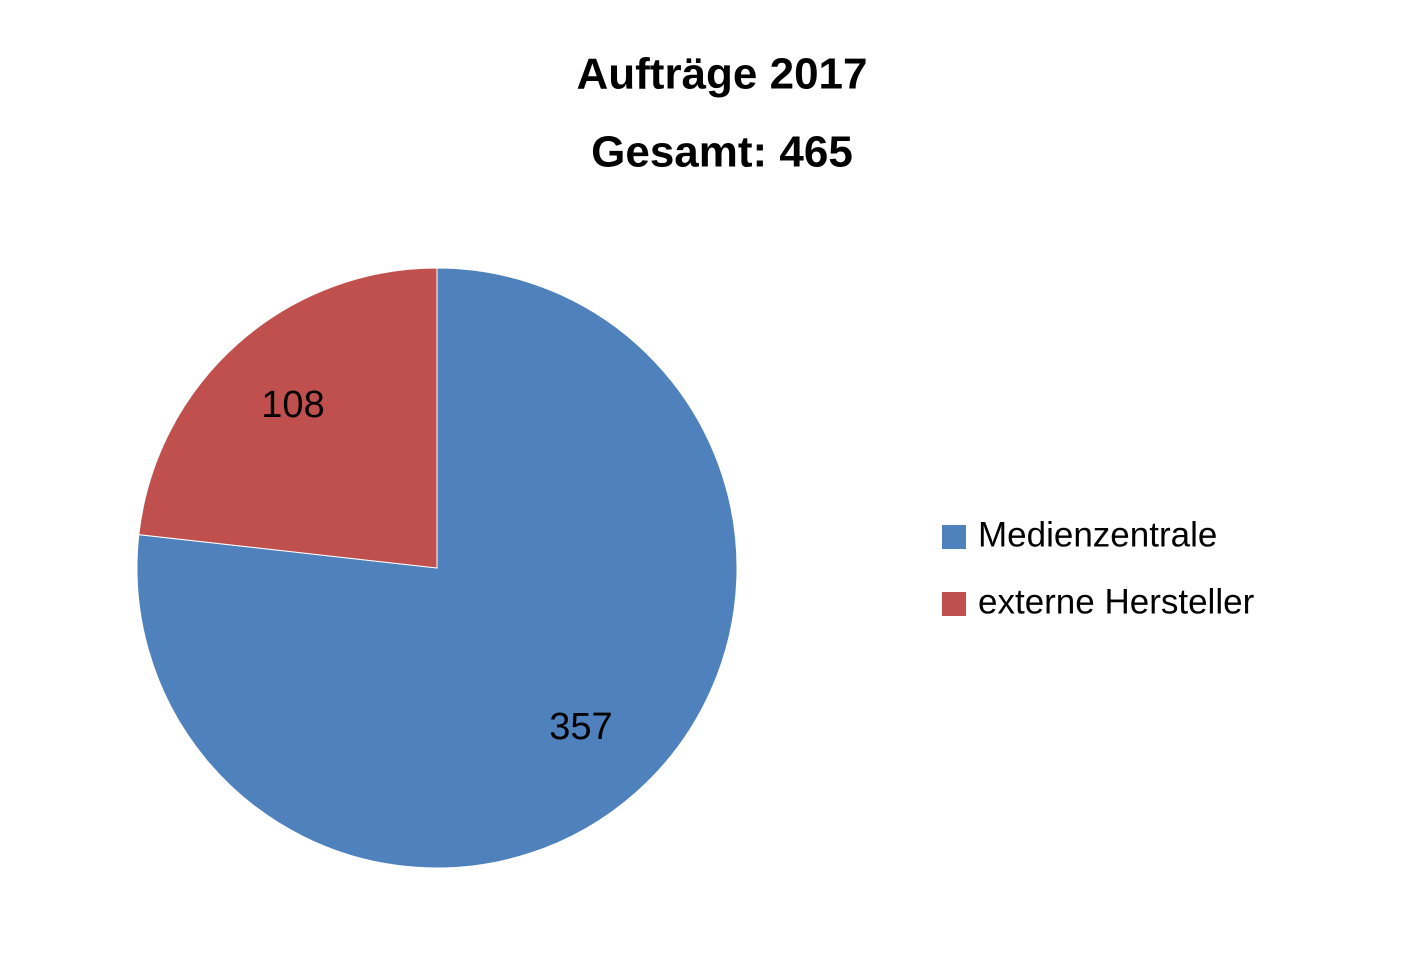 The width and height of the screenshot is (1410, 965). I want to click on legend-label: externe Hersteller, so click(1116, 601).